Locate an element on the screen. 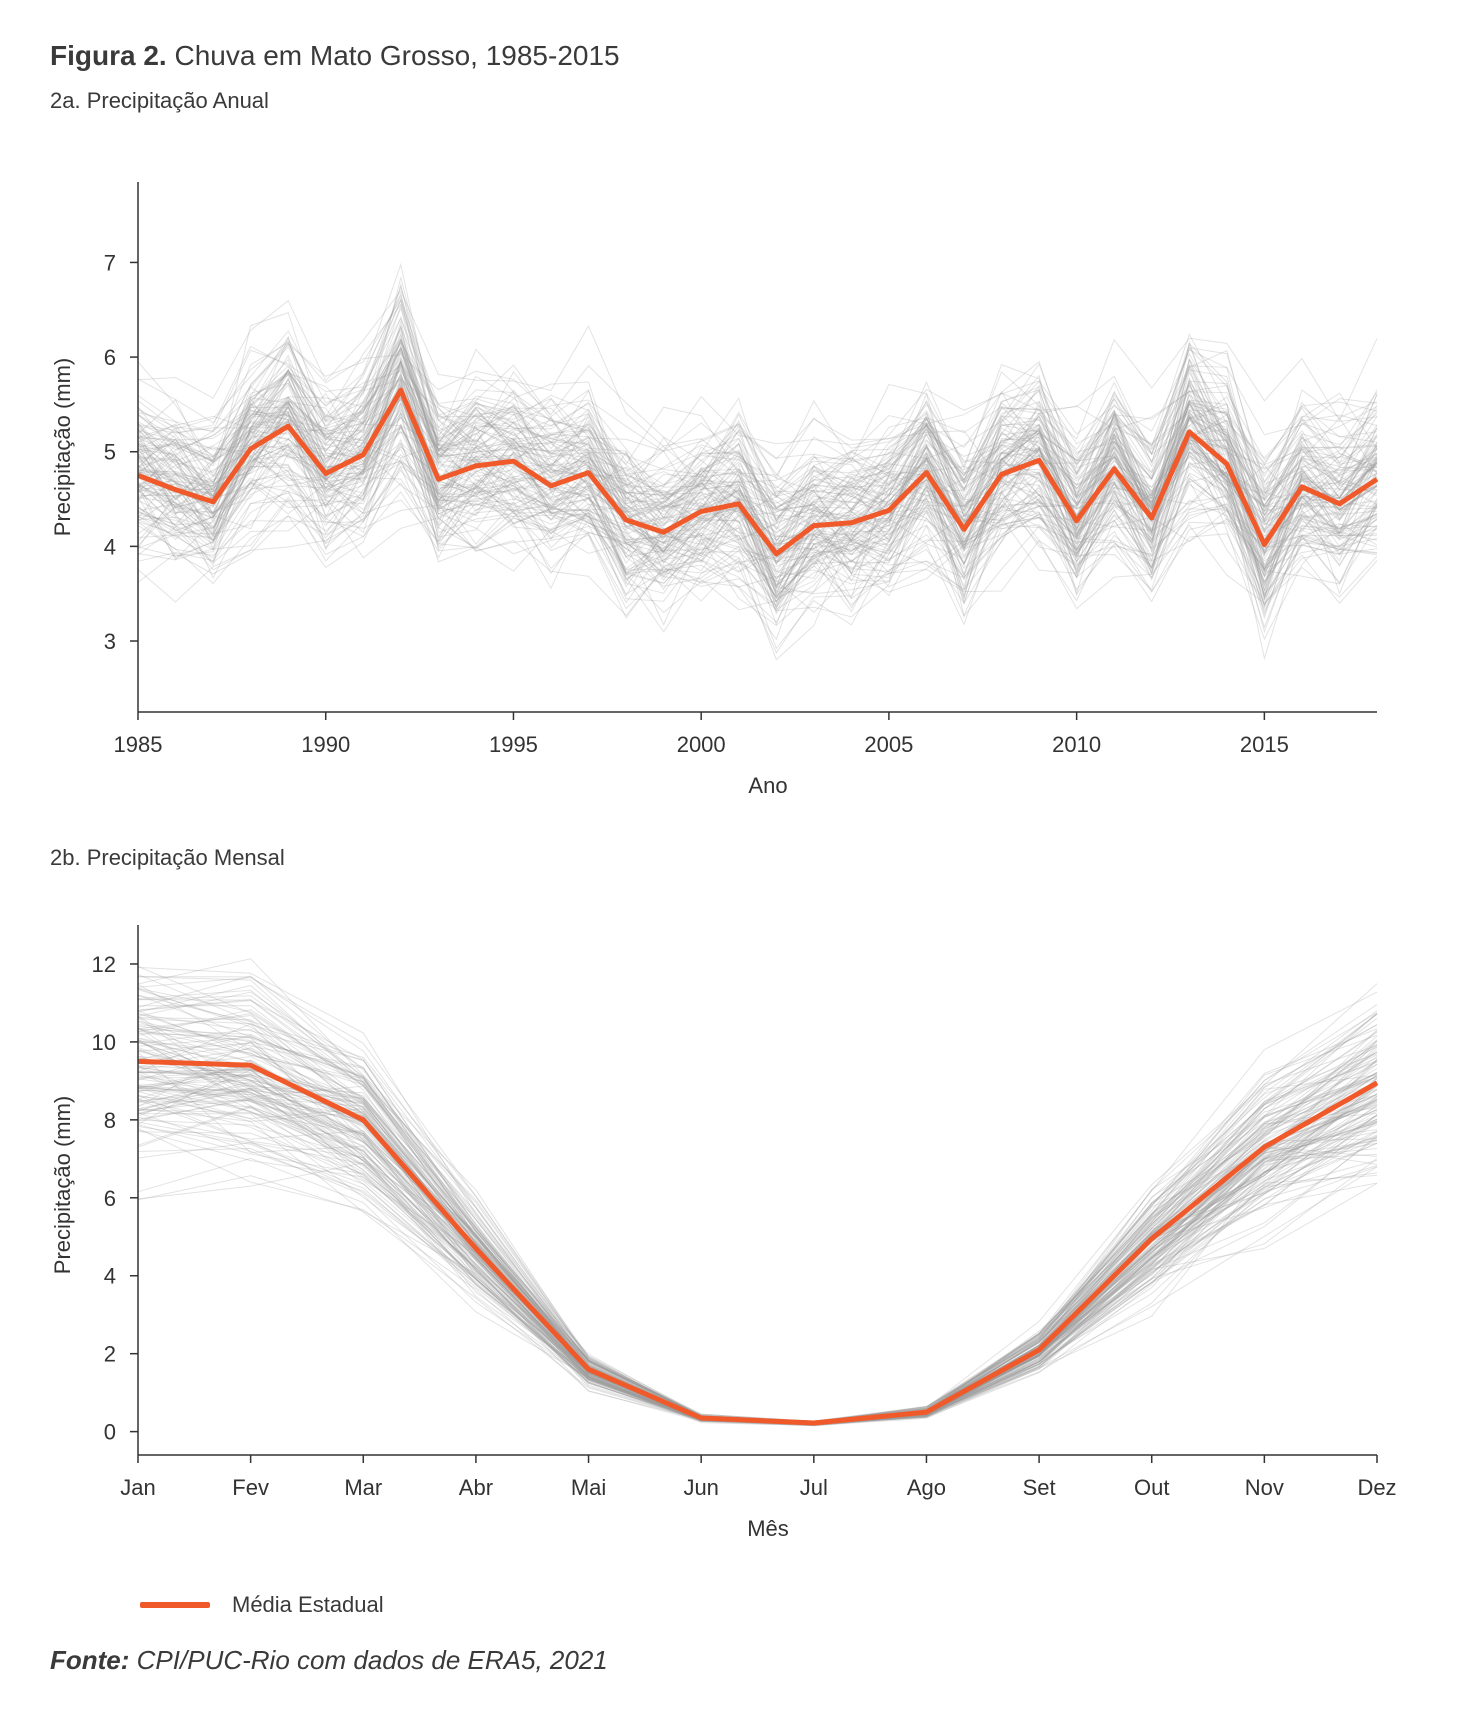  state-mean-line-annual is located at coordinates (758, 472).